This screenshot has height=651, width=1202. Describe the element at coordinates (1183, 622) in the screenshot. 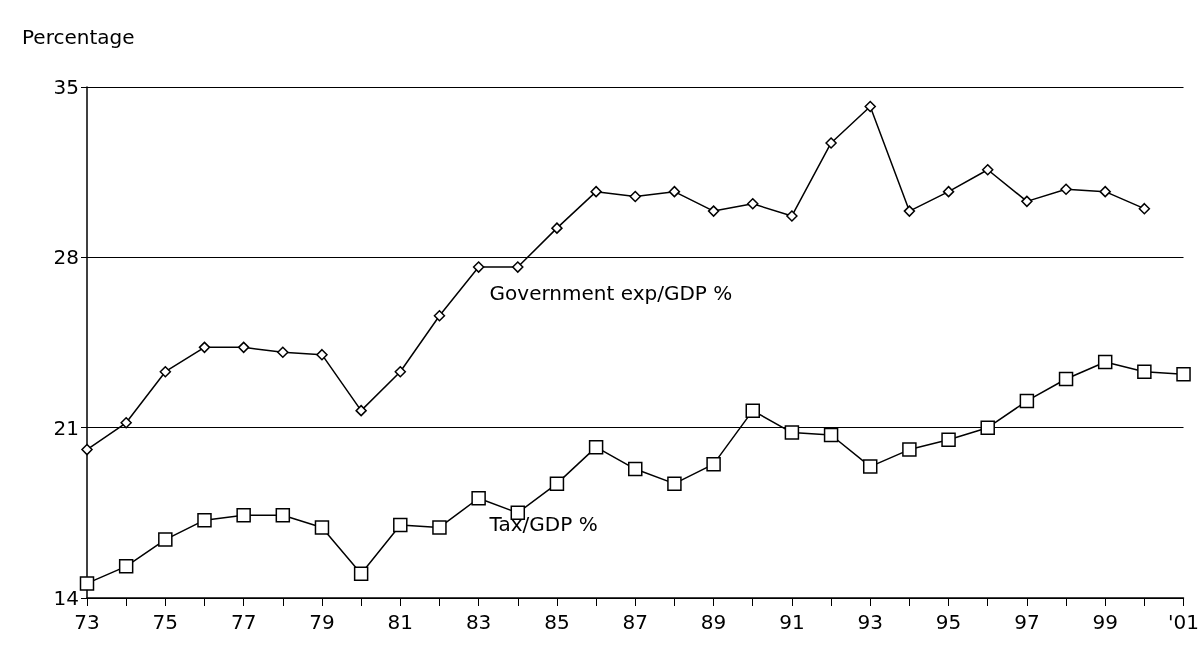

I see `x-tick-label: '01` at that location.